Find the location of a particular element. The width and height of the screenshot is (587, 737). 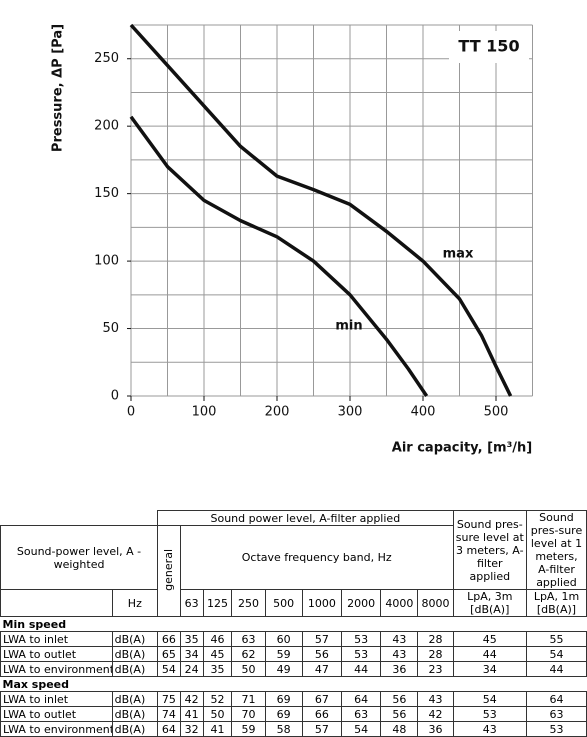

x-axis-label: Air capacity, [m³/h] is located at coordinates (462, 448).